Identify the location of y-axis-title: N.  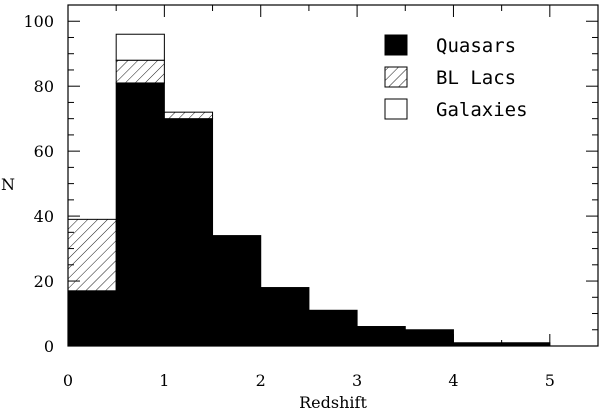
(8, 184).